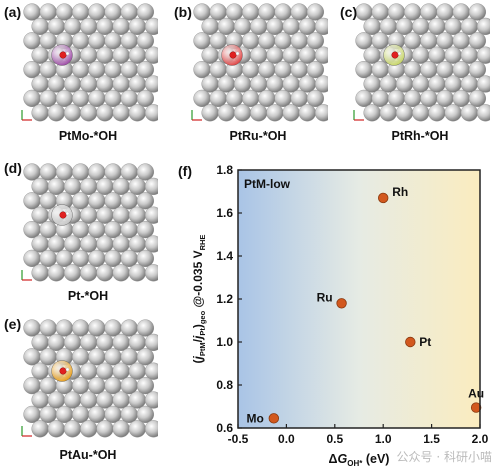 This screenshot has height=471, width=500. Describe the element at coordinates (383, 198) in the screenshot. I see `data-point-rh` at that location.